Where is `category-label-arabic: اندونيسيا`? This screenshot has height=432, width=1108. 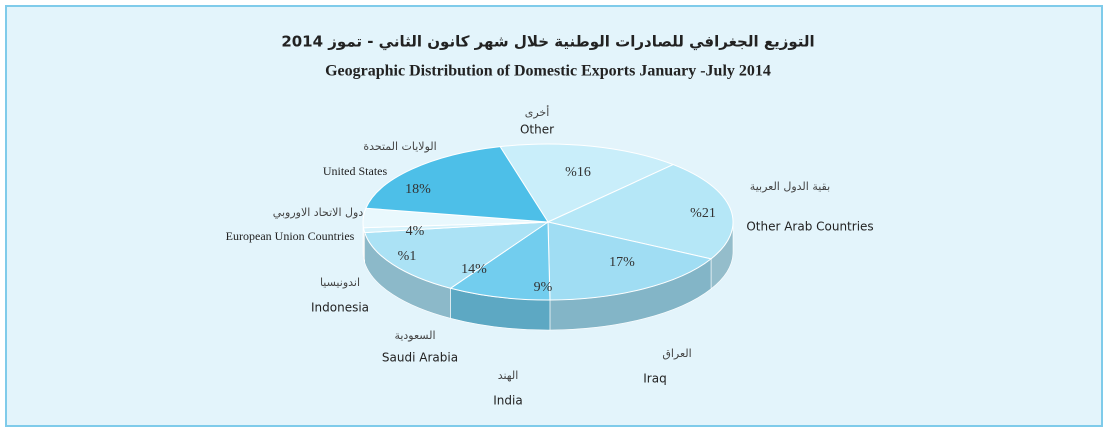
category-label-arabic: اندونيسيا is located at coordinates (340, 282).